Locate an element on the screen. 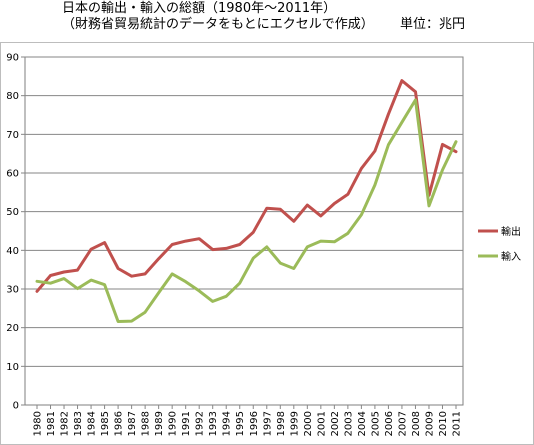 This screenshot has height=445, width=534. y-tick-label: 60 is located at coordinates (12, 174).